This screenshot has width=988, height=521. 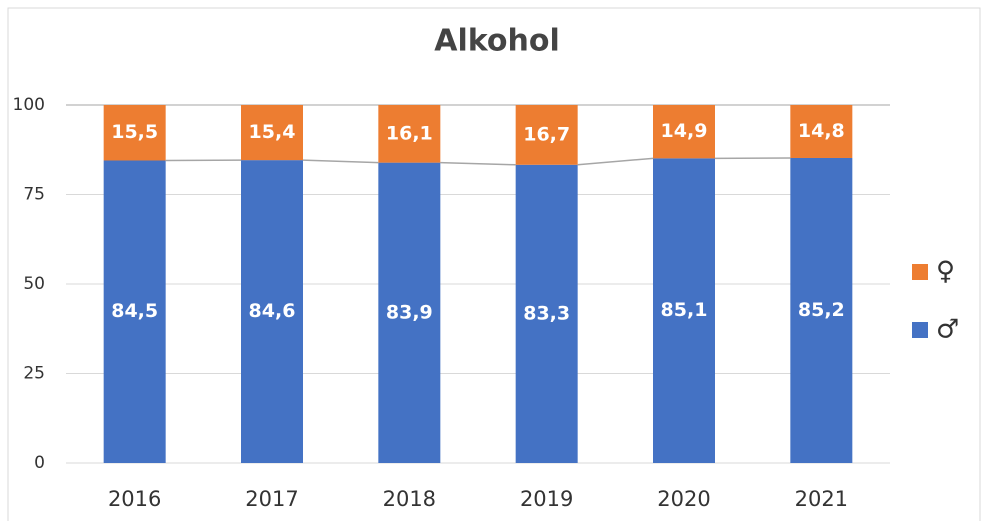 I want to click on data-label: 83,9, so click(x=409, y=312).